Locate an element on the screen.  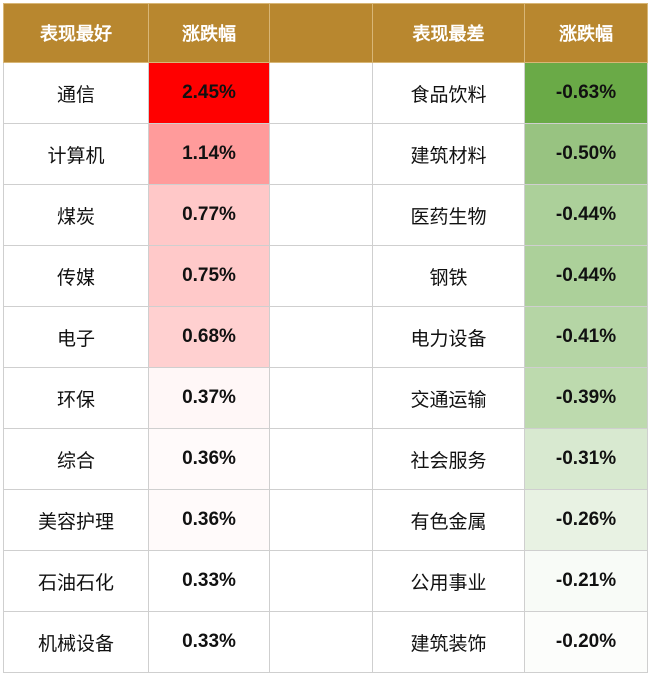
best-sector-name: 通信 is located at coordinates (76, 93).